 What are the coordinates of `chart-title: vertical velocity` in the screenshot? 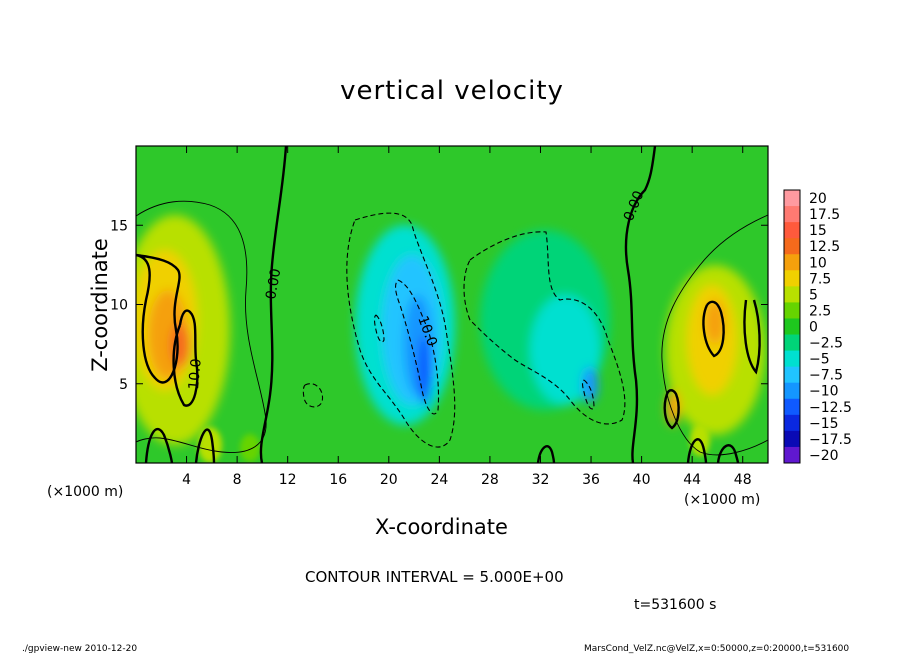 It's located at (452, 91).